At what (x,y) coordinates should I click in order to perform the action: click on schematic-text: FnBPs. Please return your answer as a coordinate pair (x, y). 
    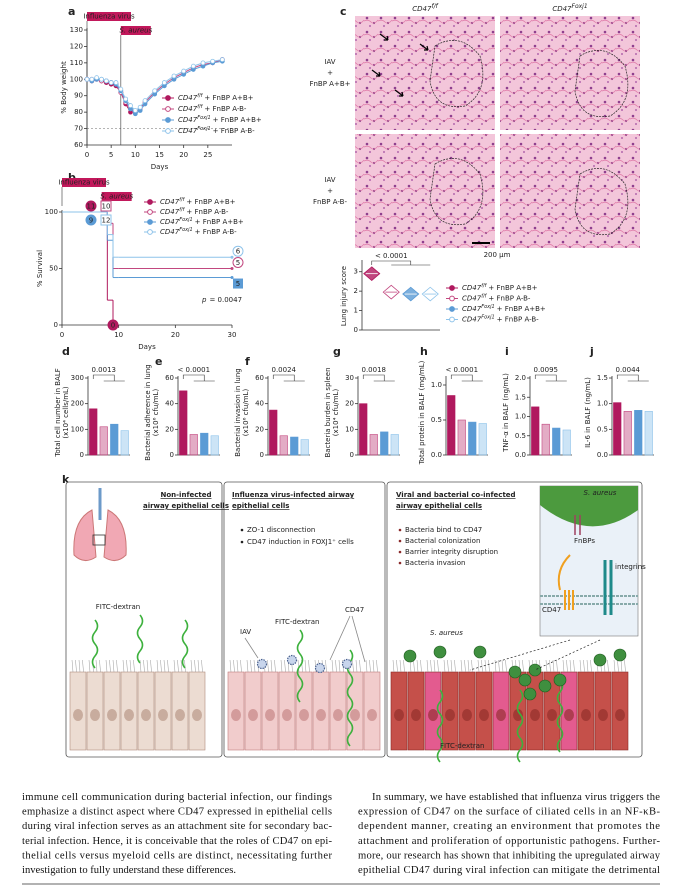
    Looking at the image, I should click on (584, 541).